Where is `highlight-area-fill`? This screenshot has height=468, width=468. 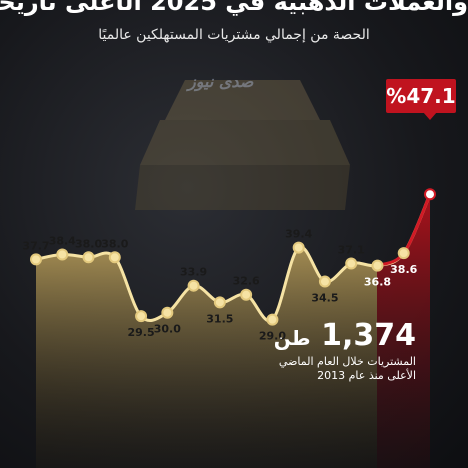
highlight-area-fill is located at coordinates (403, 331).